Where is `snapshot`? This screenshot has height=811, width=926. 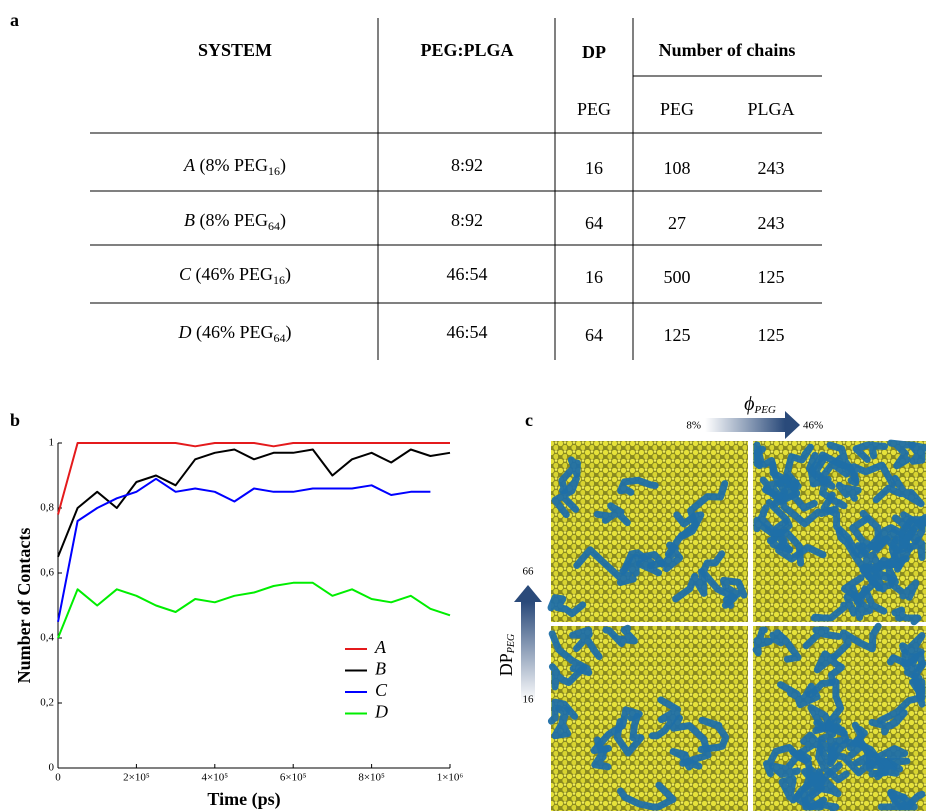
snapshot is located at coordinates (649, 718).